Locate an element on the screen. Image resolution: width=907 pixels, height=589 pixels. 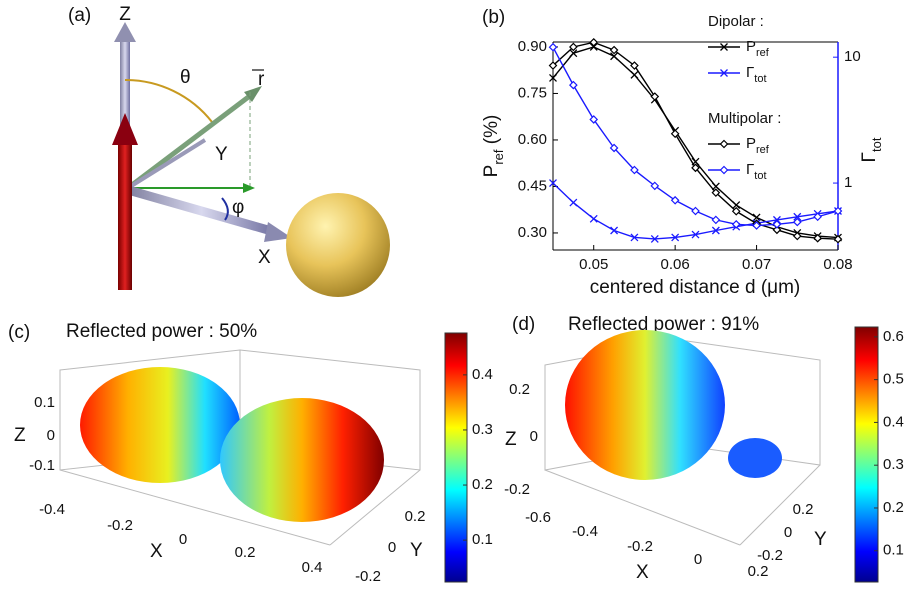
y-axis is located at coordinates (166, 164).